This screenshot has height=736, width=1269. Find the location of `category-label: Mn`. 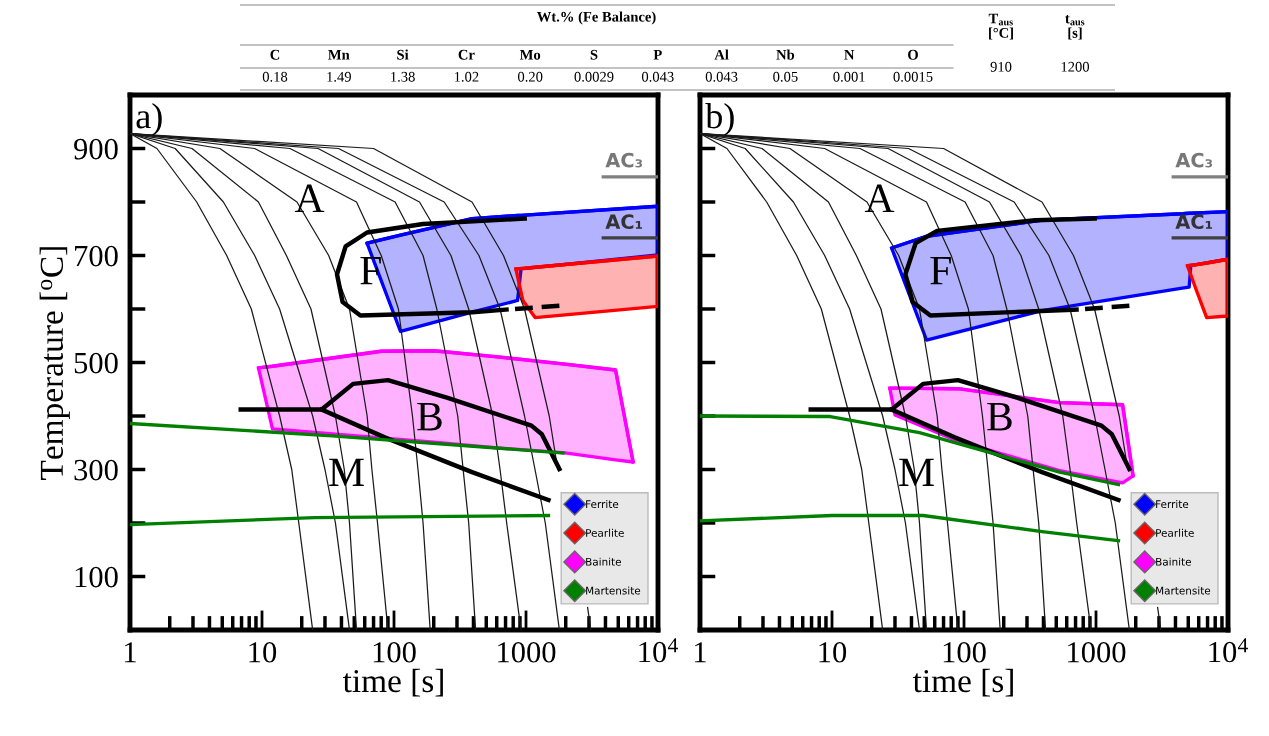

category-label: Mn is located at coordinates (339, 54).